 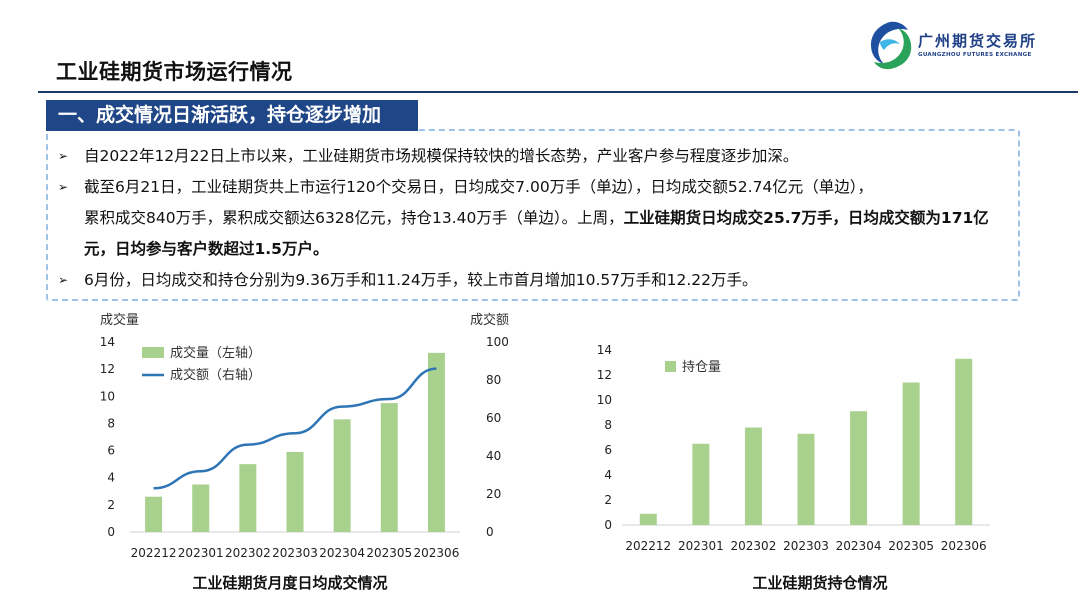 I want to click on y-axis-tick-label: 8, so click(x=608, y=425).